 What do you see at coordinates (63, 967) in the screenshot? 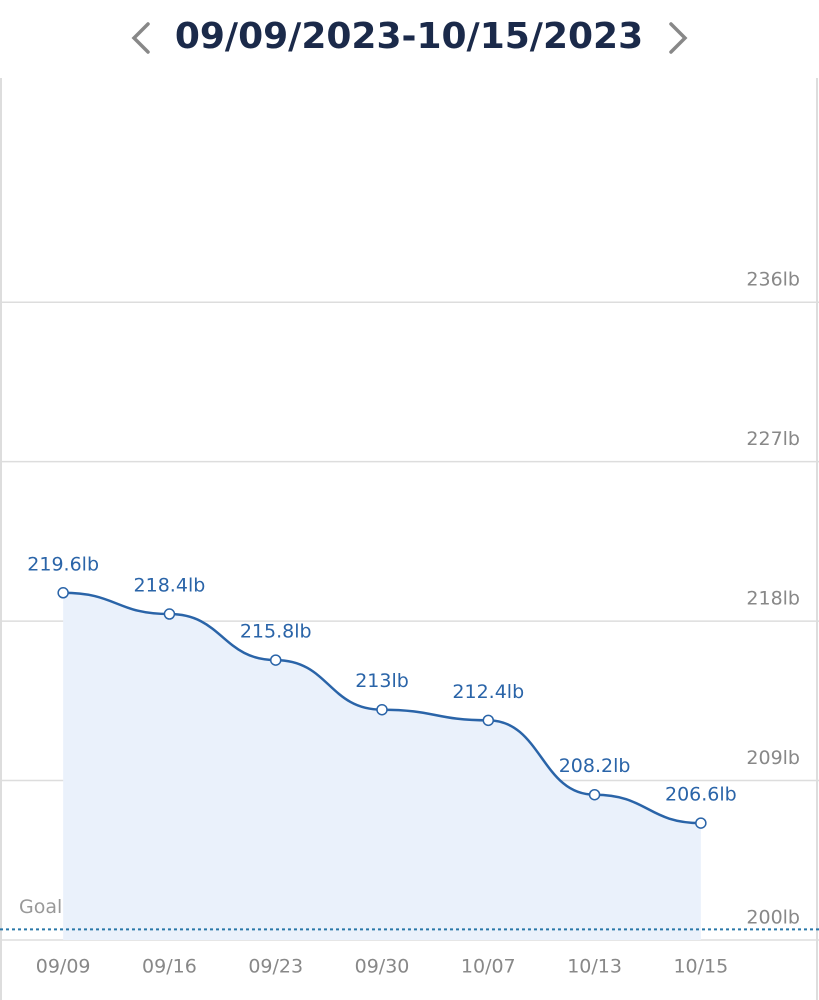
I see `x-tick-label: 09/09` at bounding box center [63, 967].